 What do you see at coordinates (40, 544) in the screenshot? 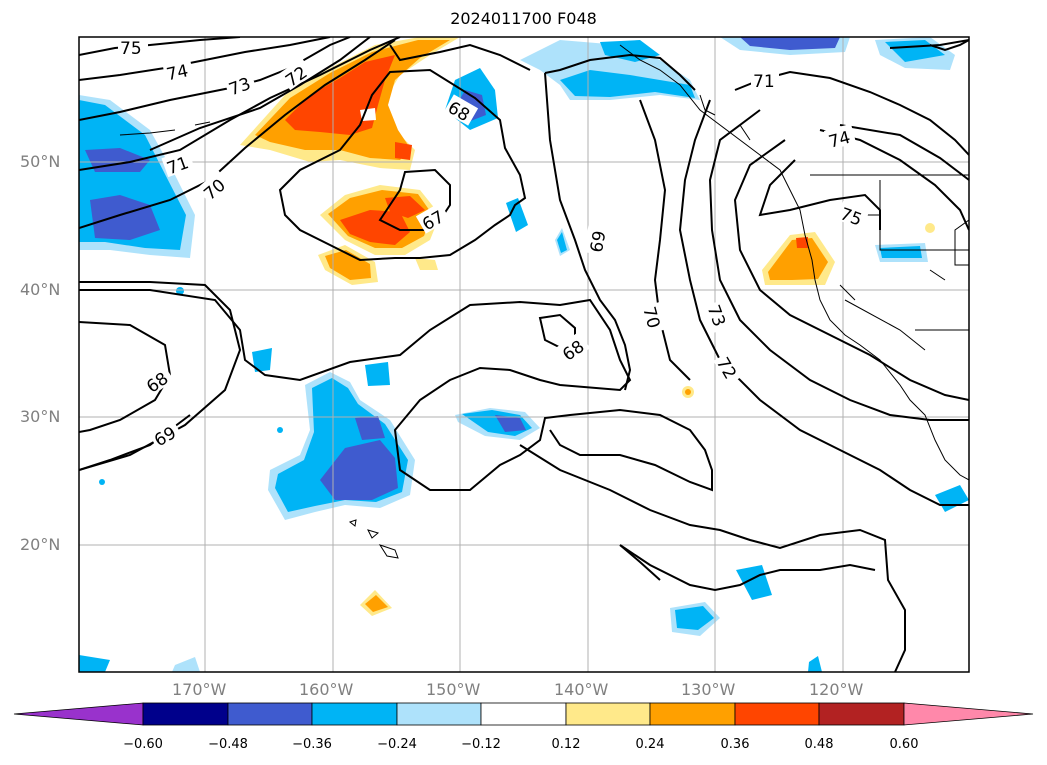
I see `lat-label: 20°N` at bounding box center [40, 544].